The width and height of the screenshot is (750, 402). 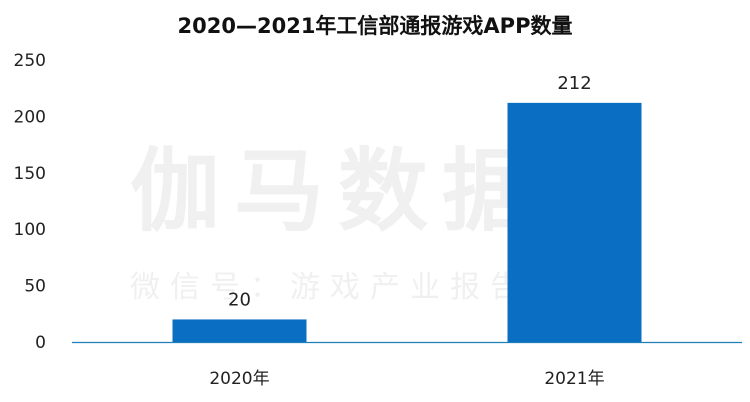 What do you see at coordinates (30, 230) in the screenshot?
I see `y-tick-label: 100` at bounding box center [30, 230].